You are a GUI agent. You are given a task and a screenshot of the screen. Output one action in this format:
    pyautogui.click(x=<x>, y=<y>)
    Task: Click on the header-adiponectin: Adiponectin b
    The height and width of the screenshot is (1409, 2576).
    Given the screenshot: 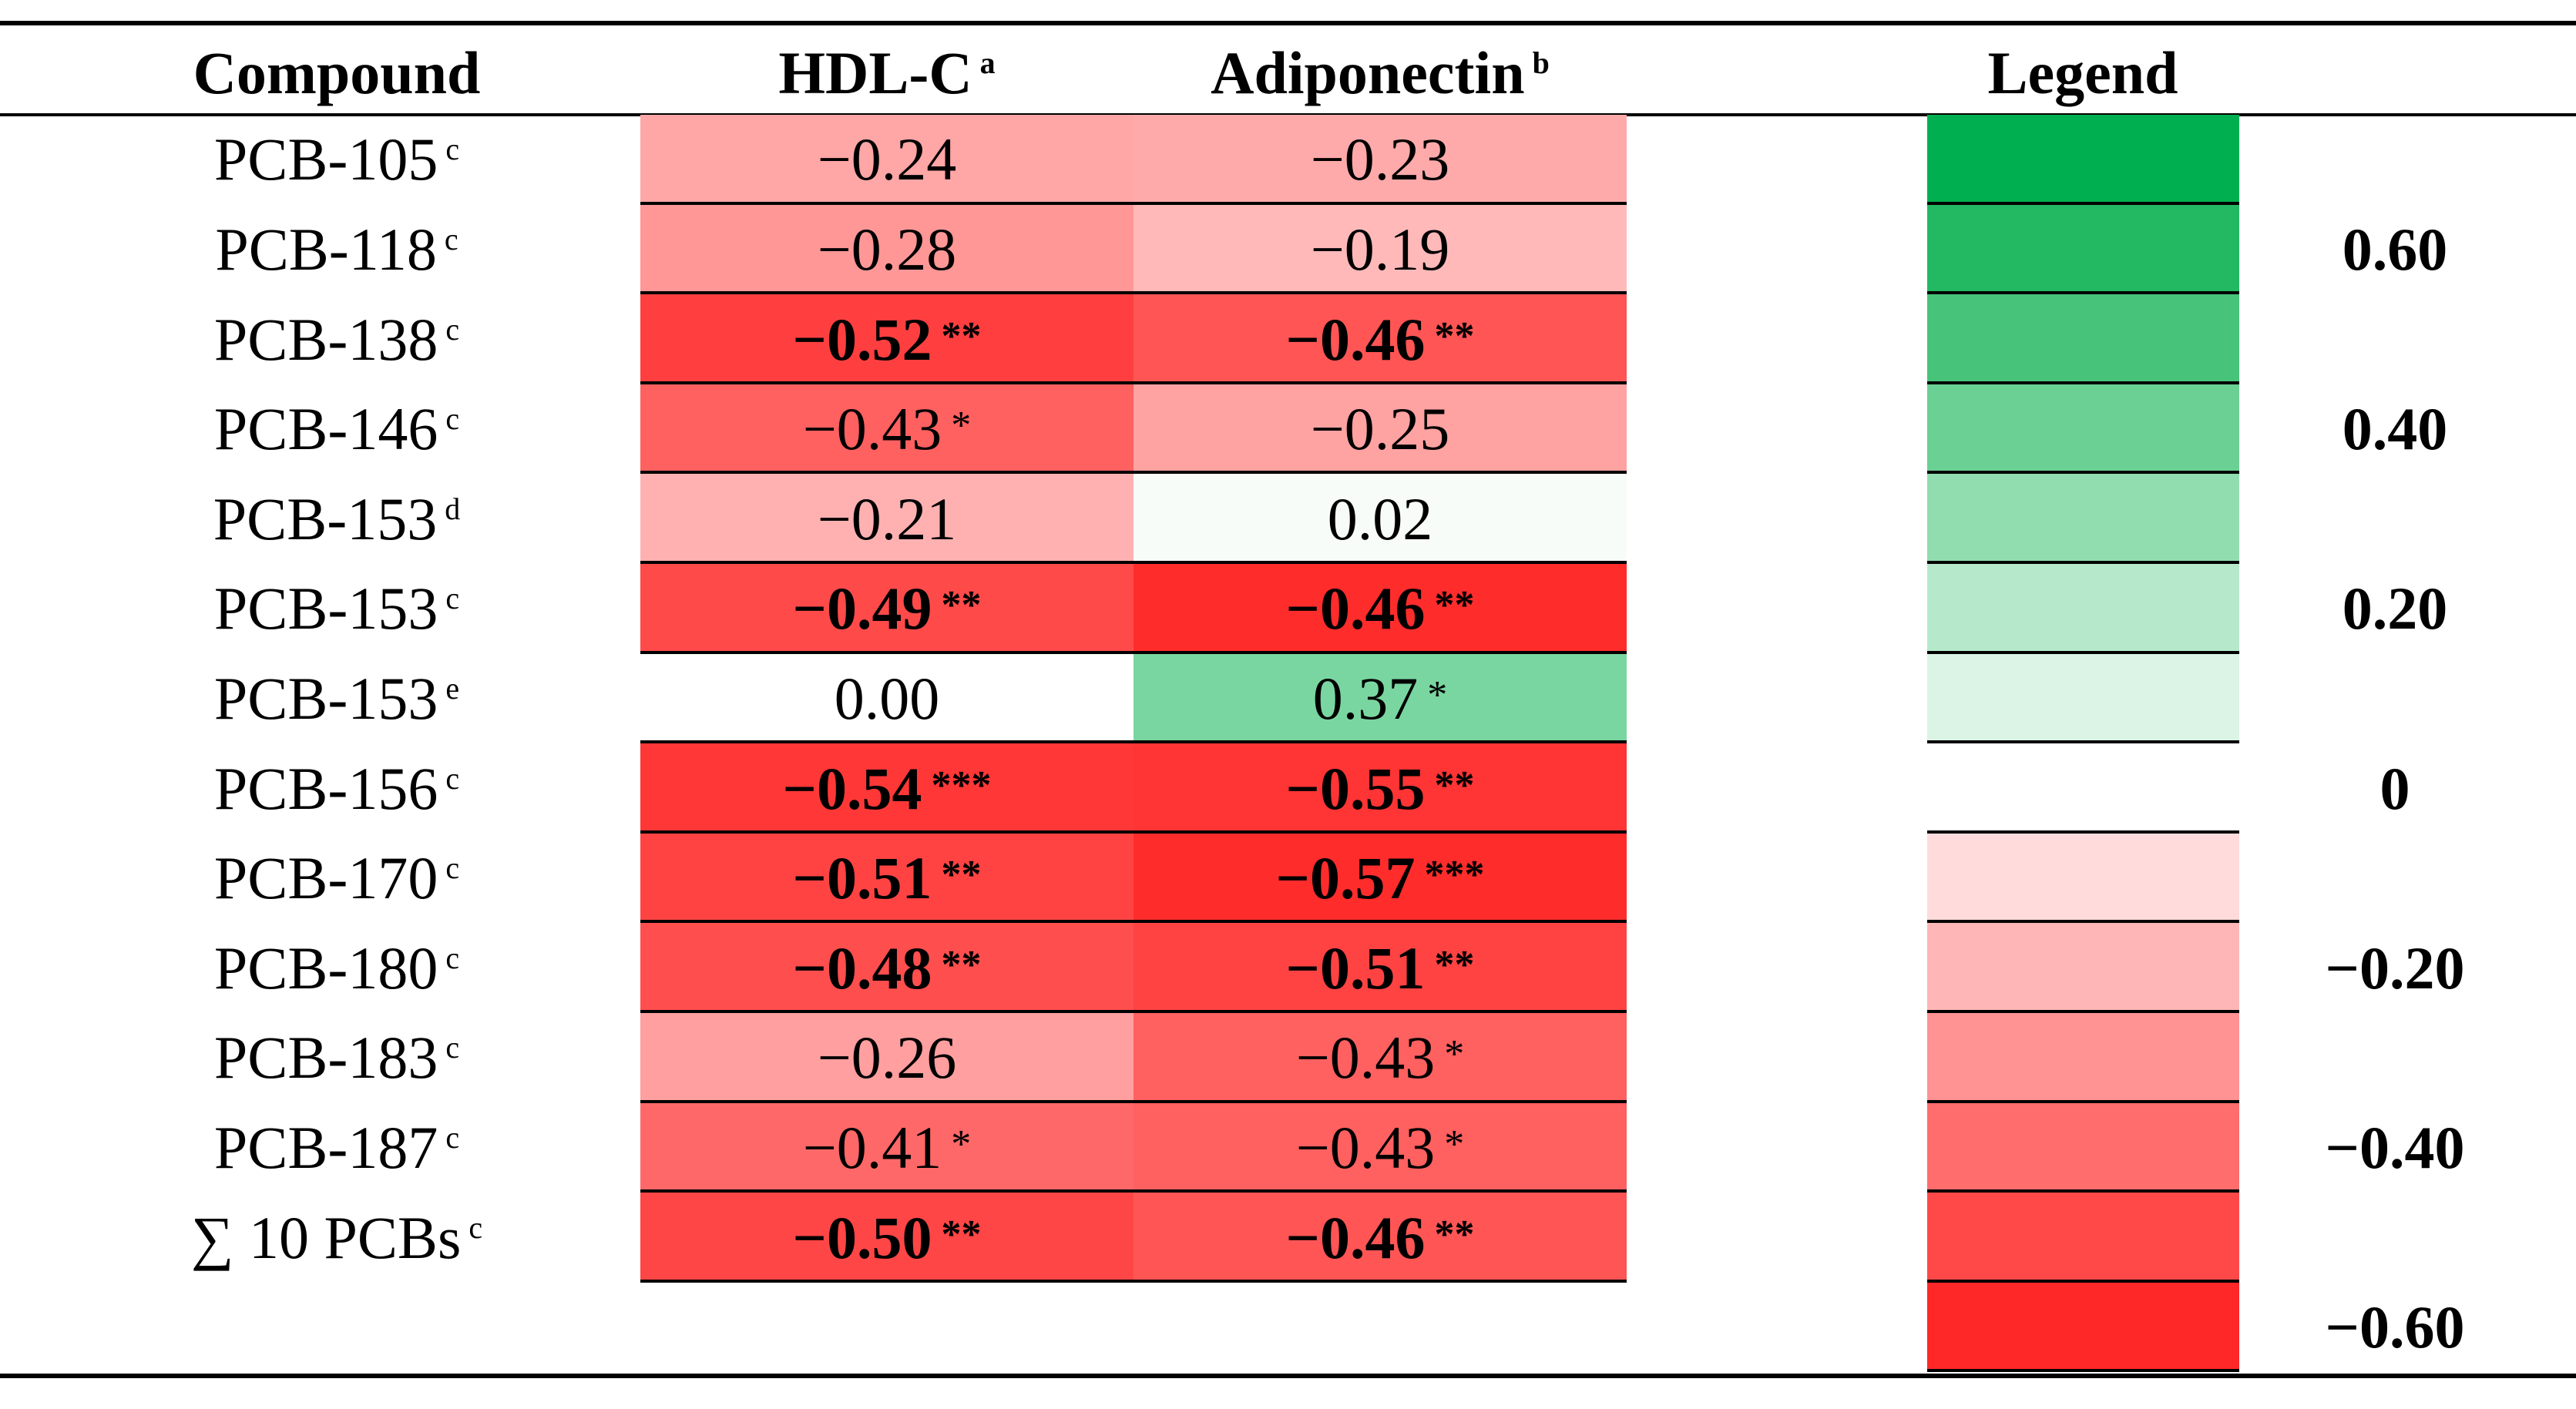 What is the action you would take?
    pyautogui.click(x=1380, y=73)
    